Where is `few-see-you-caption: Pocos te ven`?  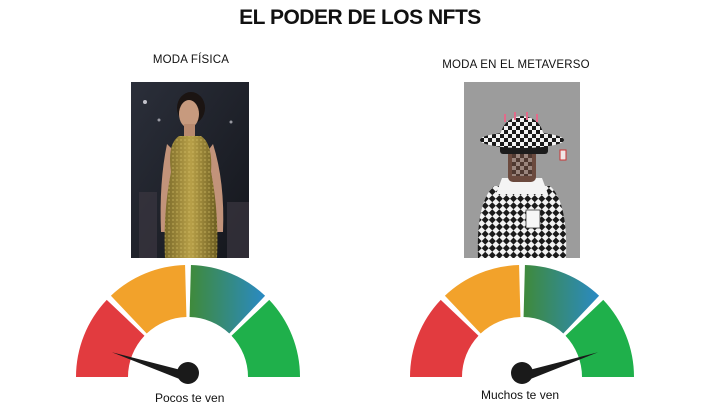
few-see-you-caption: Pocos te ven is located at coordinates (190, 398).